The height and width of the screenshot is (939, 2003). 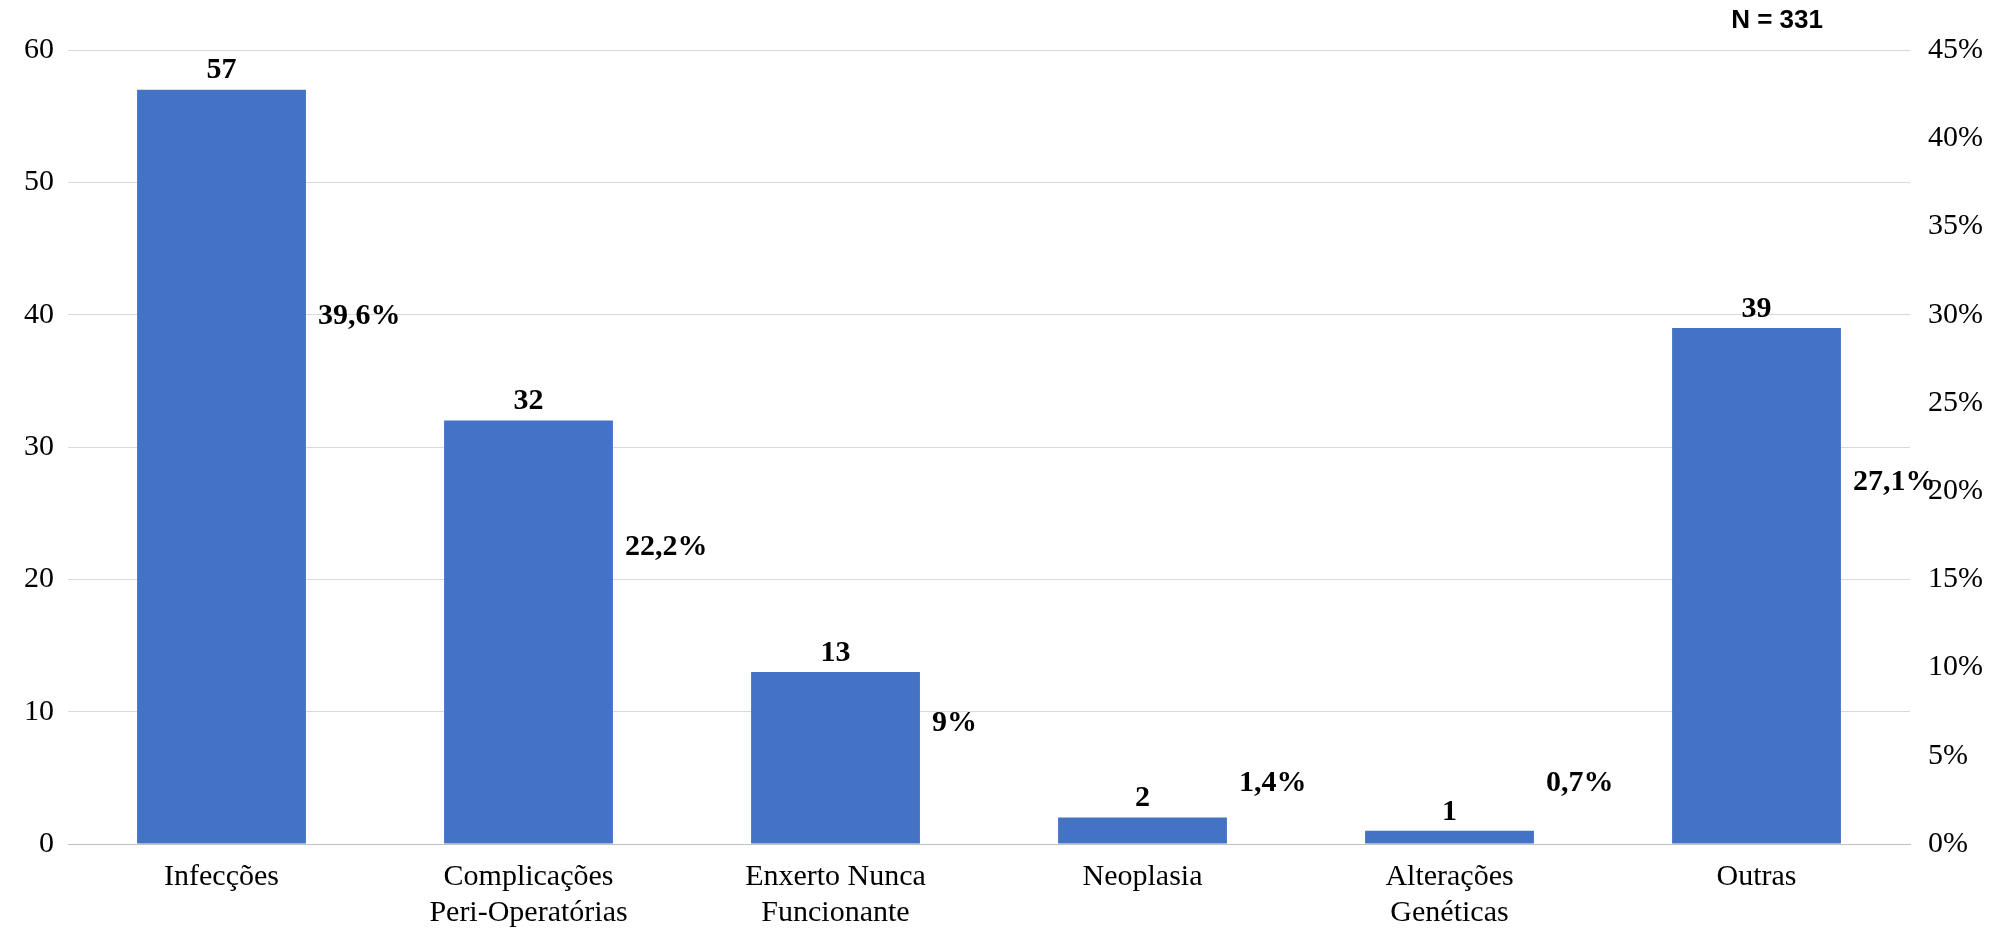 What do you see at coordinates (1956, 665) in the screenshot?
I see `y2-tick-label: 10%` at bounding box center [1956, 665].